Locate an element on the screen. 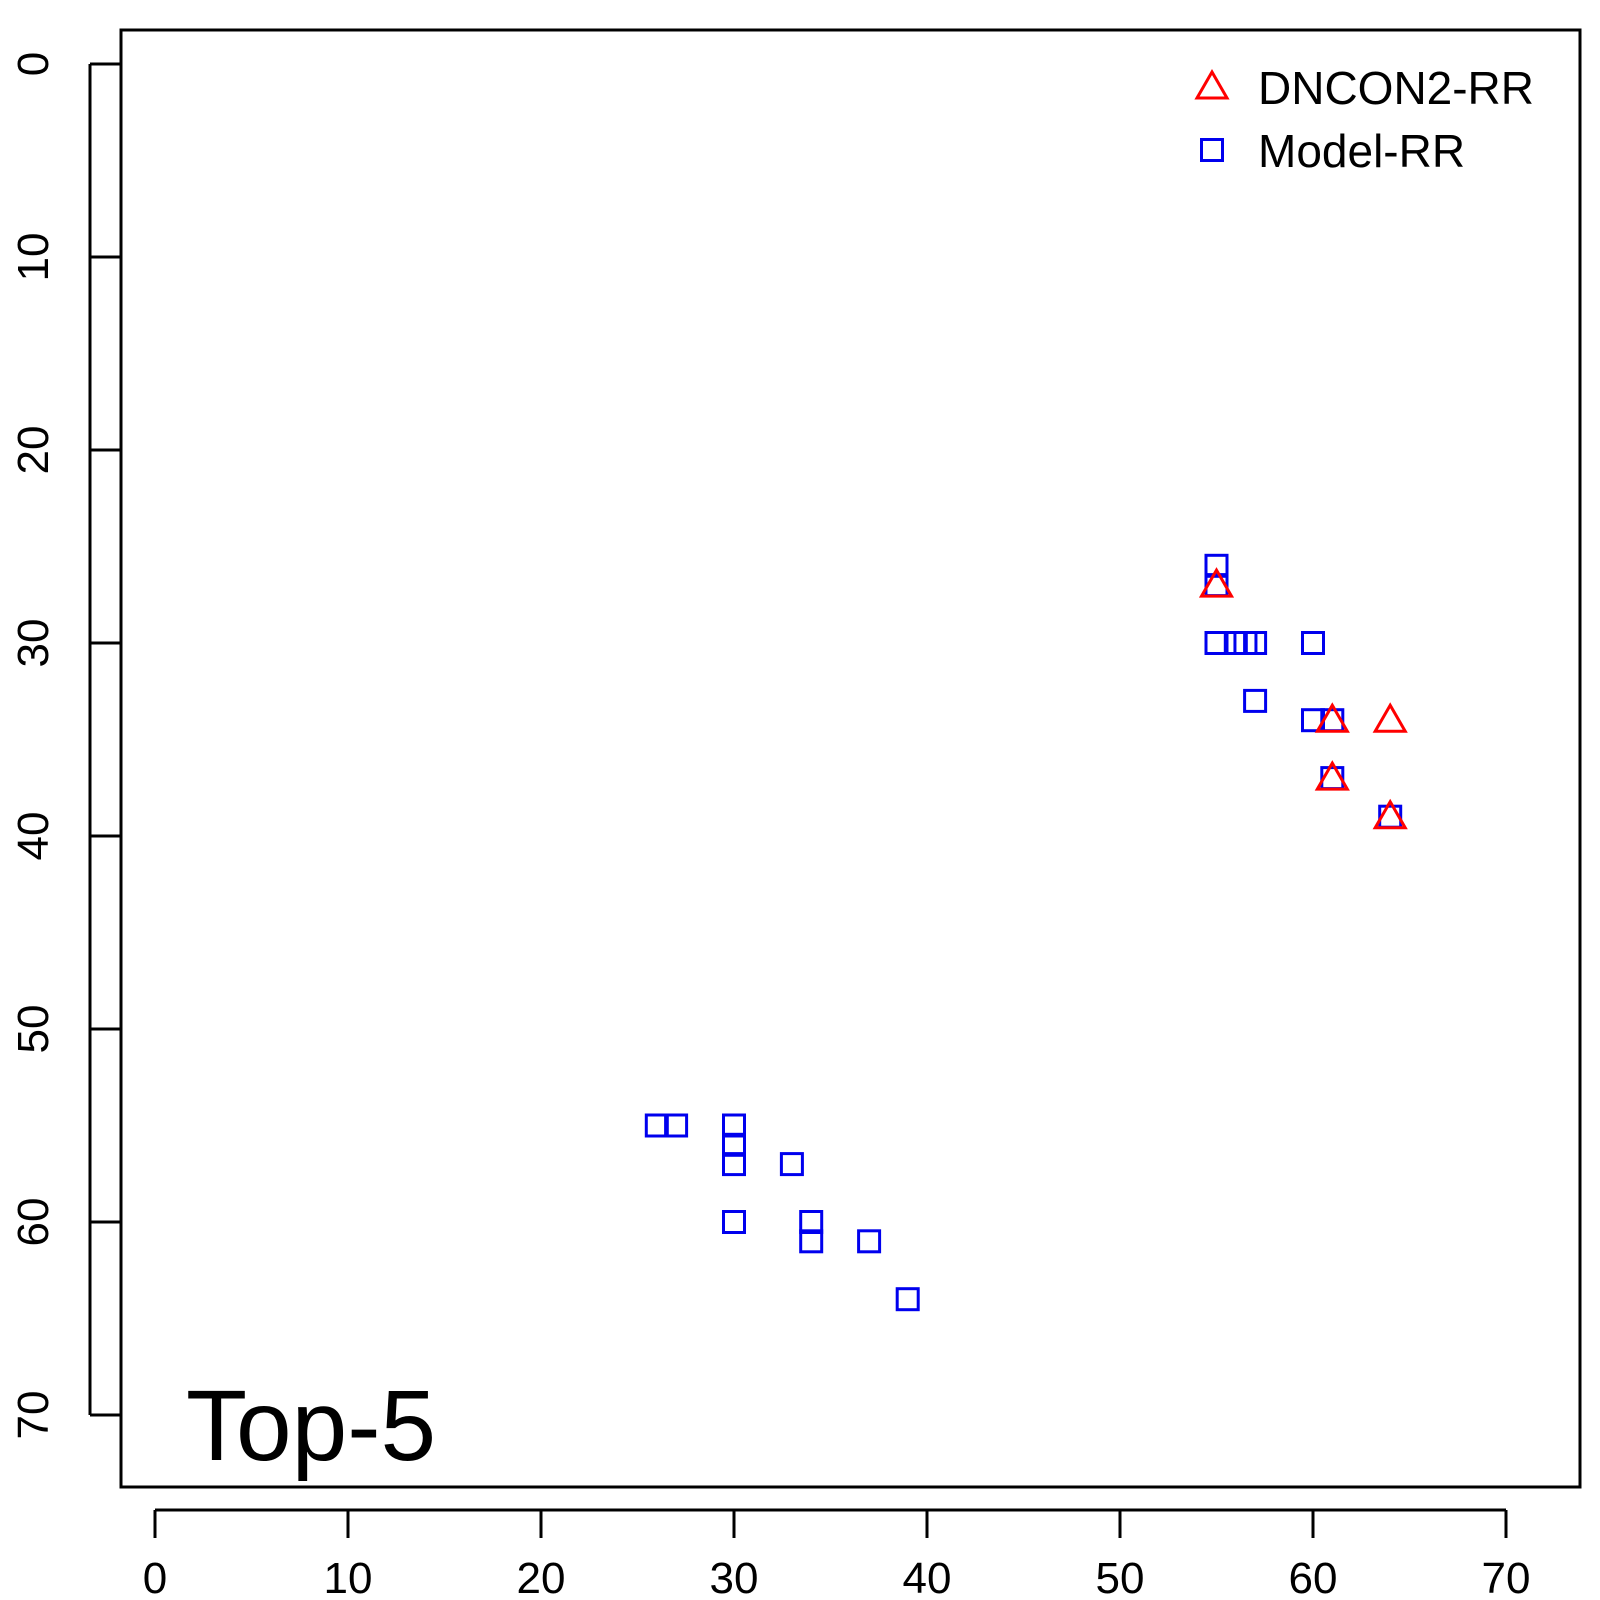 The image size is (1600, 1600). legend-label: Model-RR is located at coordinates (1361, 151).